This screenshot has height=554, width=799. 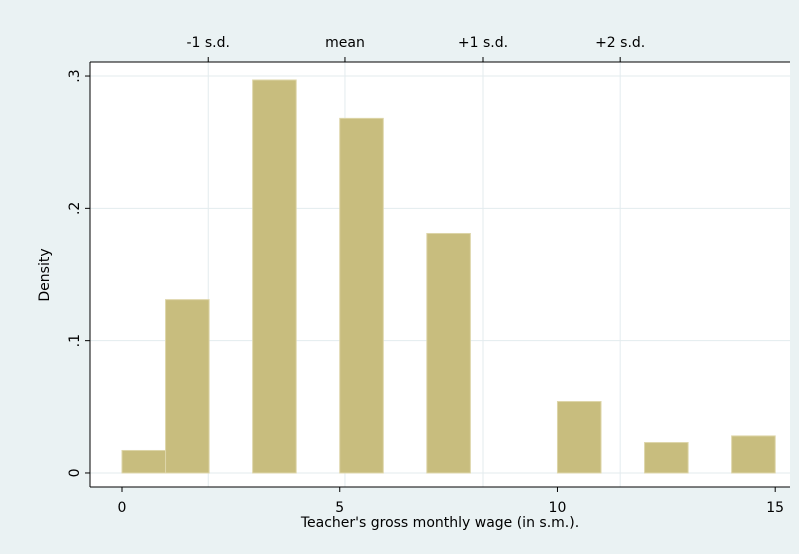 What do you see at coordinates (339, 508) in the screenshot?
I see `x-tick-label: 5` at bounding box center [339, 508].